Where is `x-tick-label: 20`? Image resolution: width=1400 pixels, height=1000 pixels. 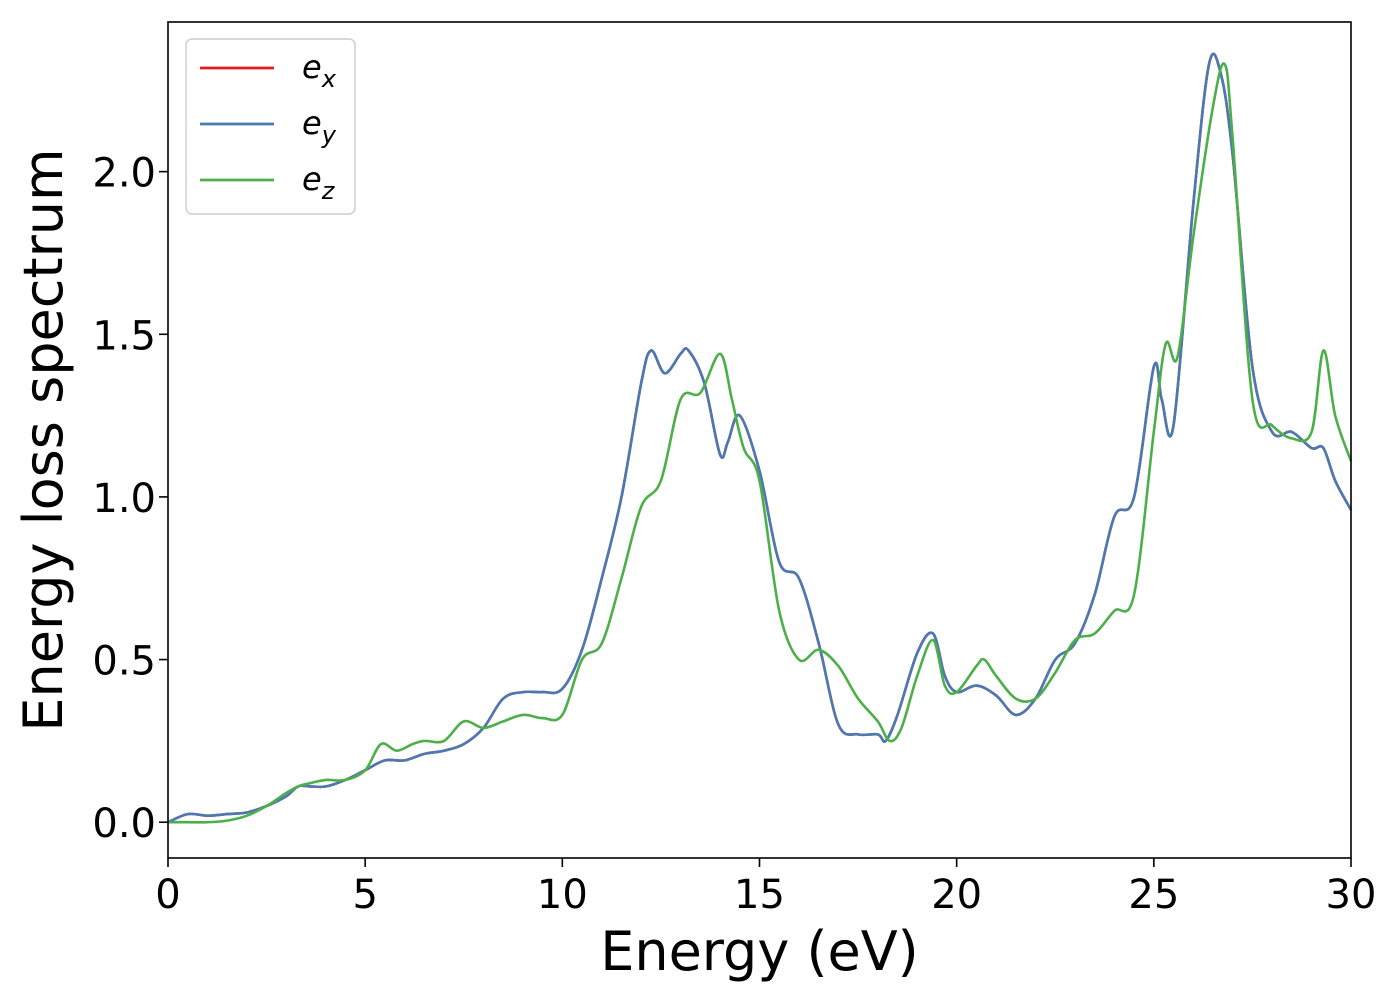
x-tick-label: 20 is located at coordinates (956, 895).